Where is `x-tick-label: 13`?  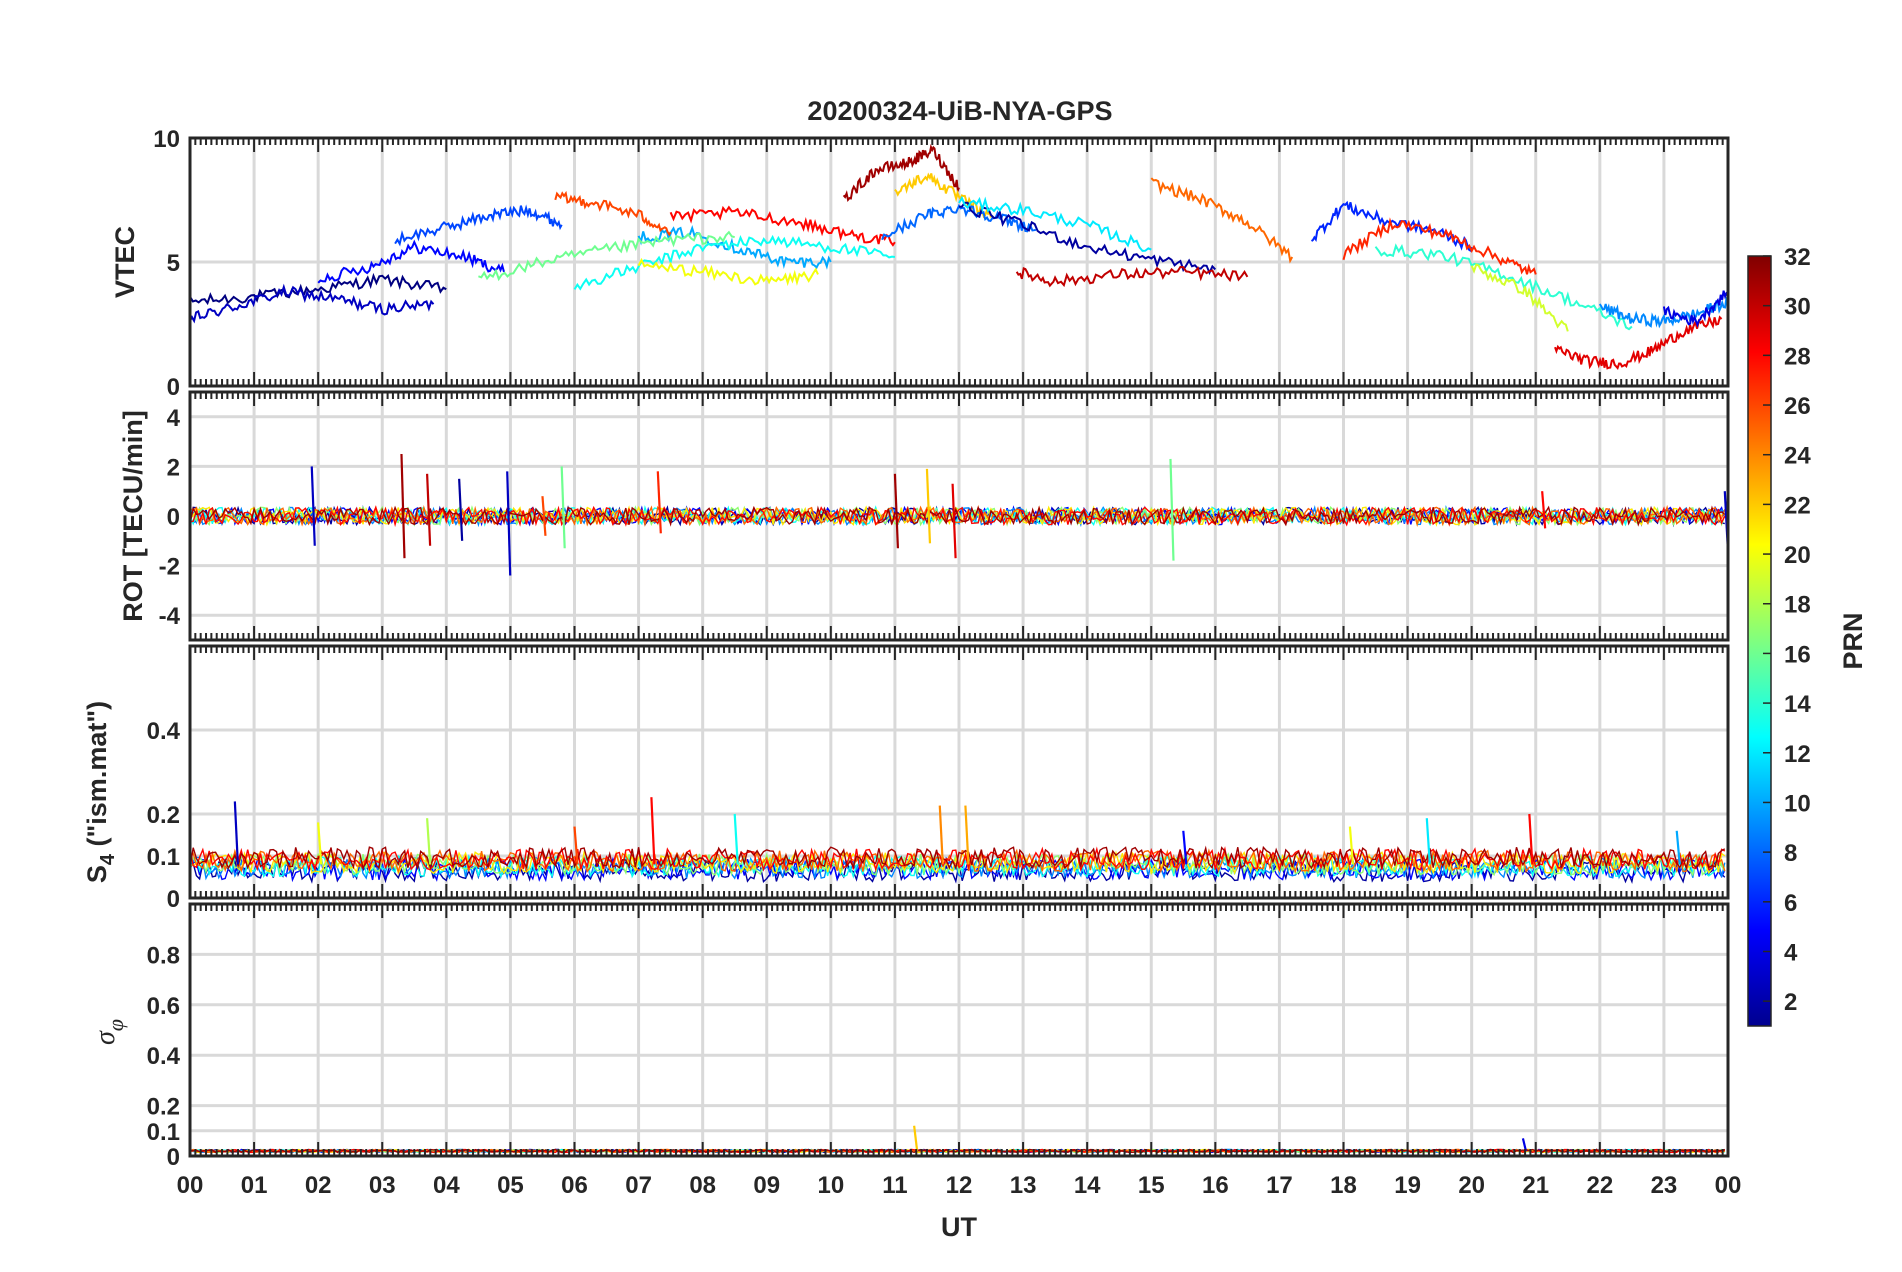
x-tick-label: 13 is located at coordinates (1023, 1185).